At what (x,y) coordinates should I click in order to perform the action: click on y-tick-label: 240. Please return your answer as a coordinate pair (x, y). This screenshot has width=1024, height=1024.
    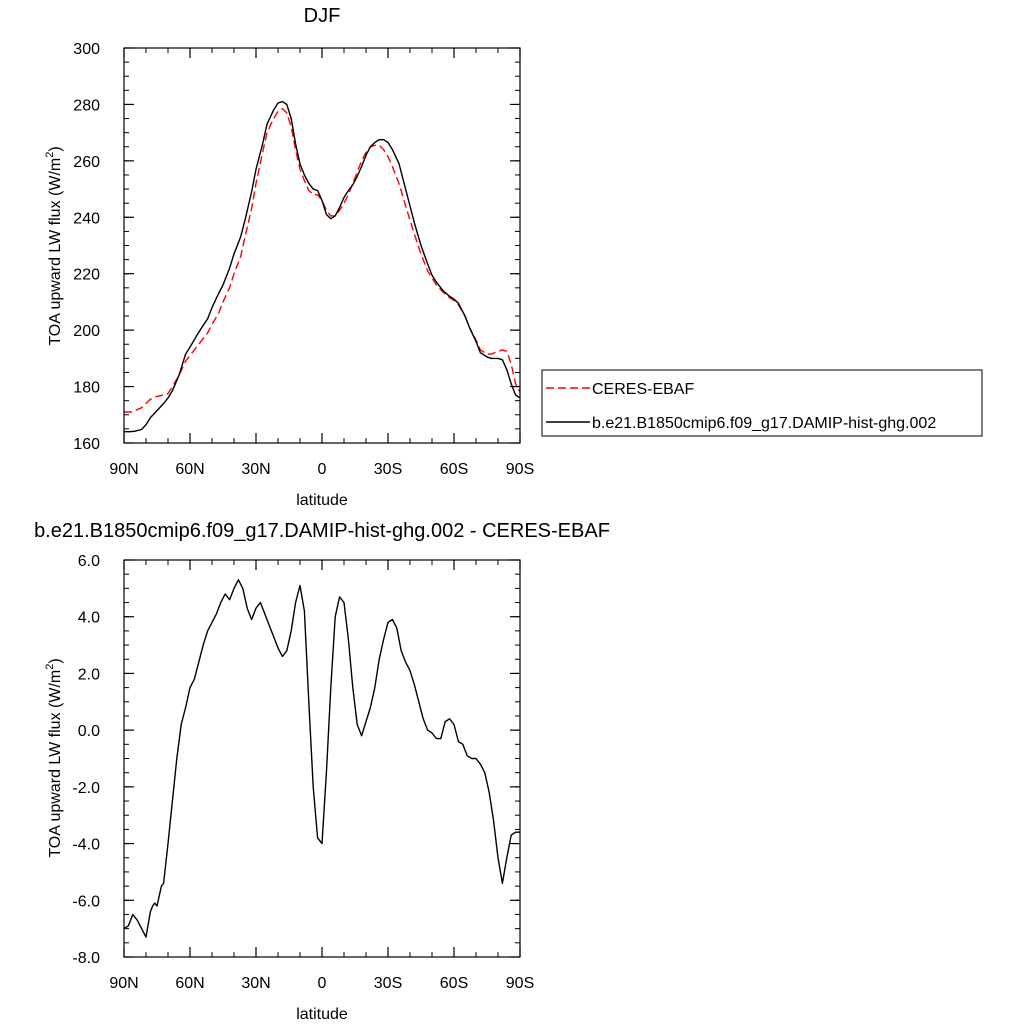
    Looking at the image, I should click on (86, 218).